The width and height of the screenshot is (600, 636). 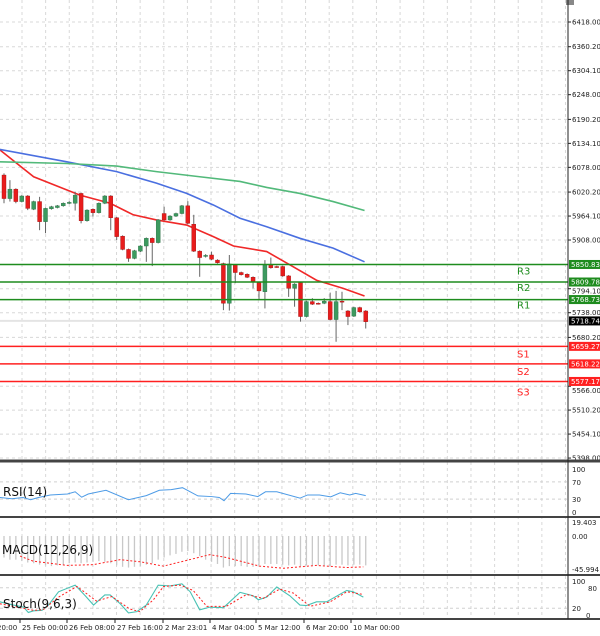 What do you see at coordinates (376, 628) in the screenshot?
I see `time-axis-label: 10 Mar 00:00` at bounding box center [376, 628].